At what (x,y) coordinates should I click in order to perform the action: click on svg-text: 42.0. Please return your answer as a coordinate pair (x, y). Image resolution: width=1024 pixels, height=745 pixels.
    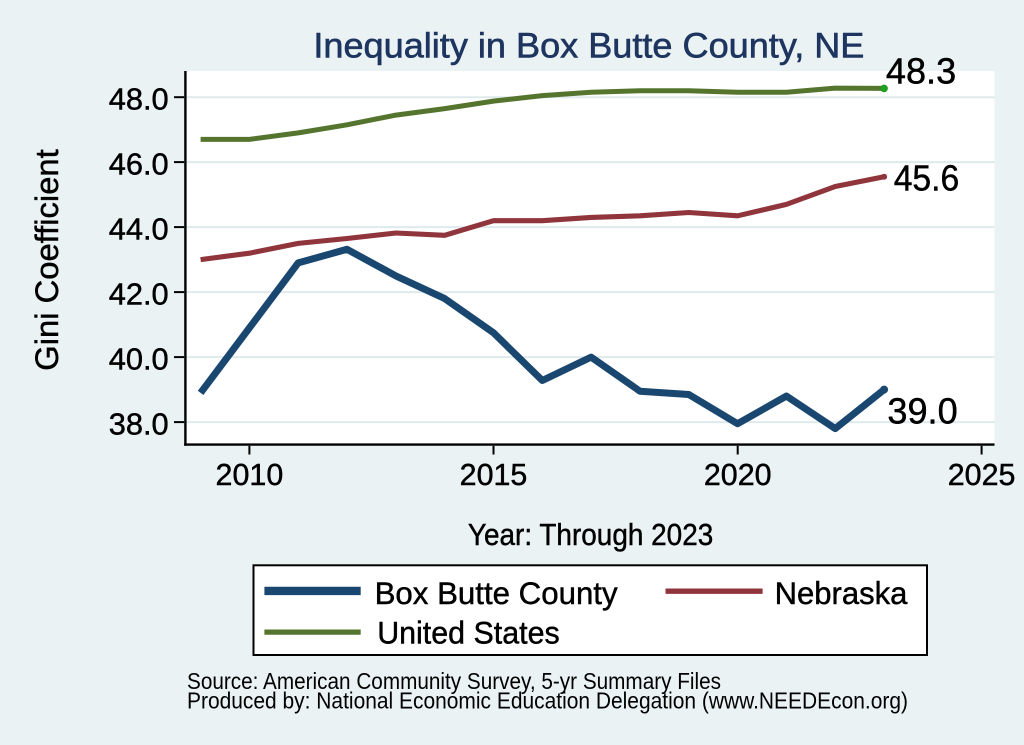
    Looking at the image, I should click on (139, 294).